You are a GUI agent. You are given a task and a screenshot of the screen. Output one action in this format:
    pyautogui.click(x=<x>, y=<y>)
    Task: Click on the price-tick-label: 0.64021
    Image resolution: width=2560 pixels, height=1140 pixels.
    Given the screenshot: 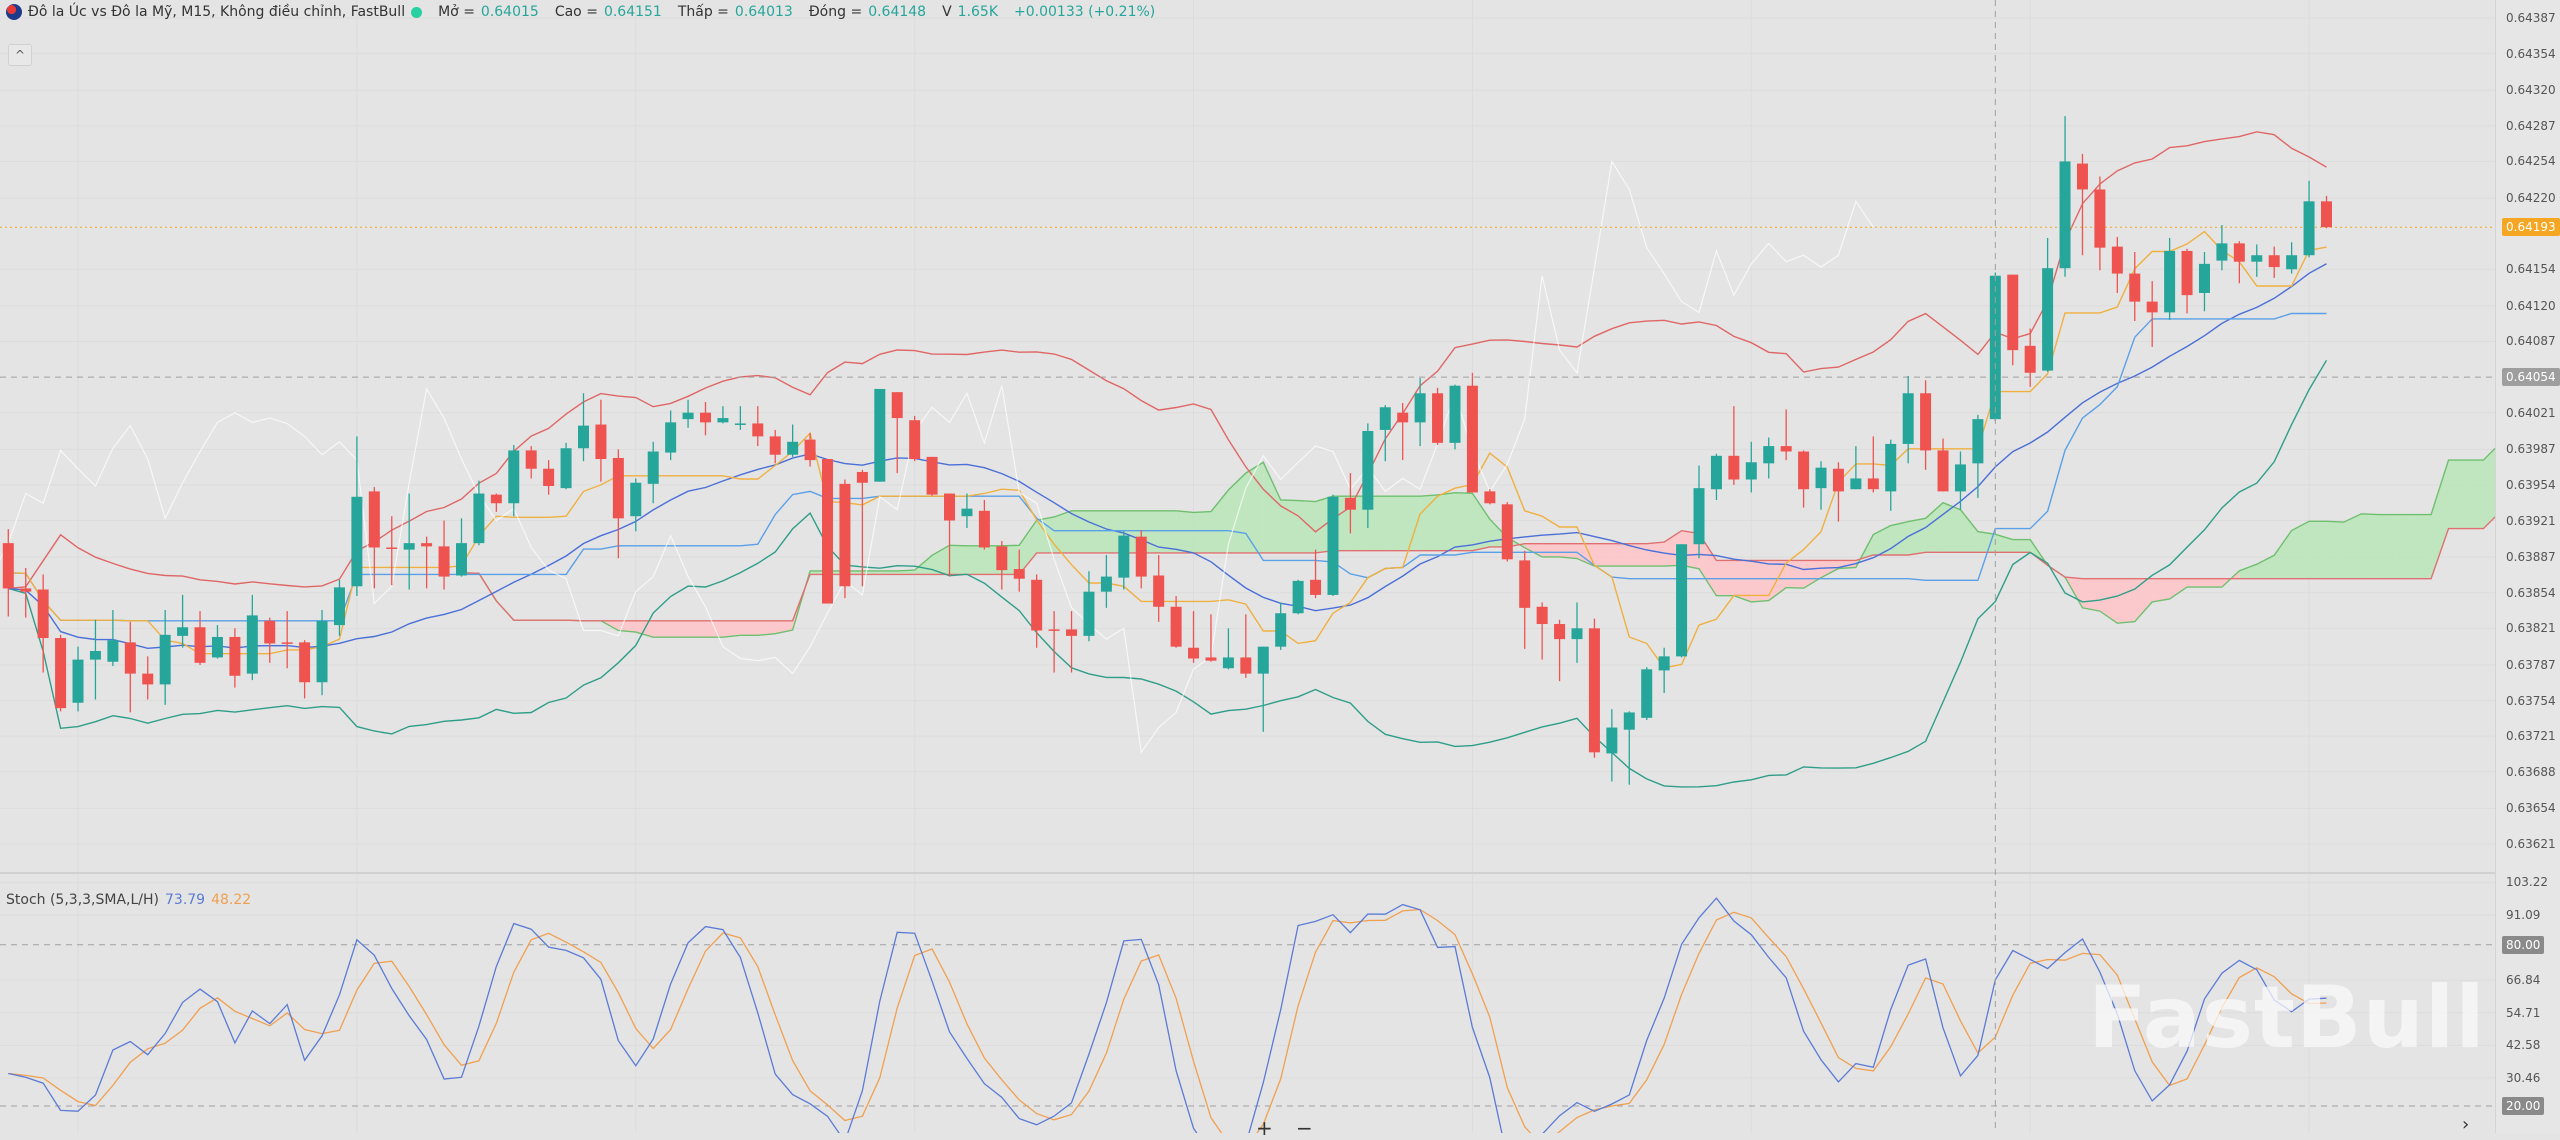 What is the action you would take?
    pyautogui.click(x=2531, y=412)
    